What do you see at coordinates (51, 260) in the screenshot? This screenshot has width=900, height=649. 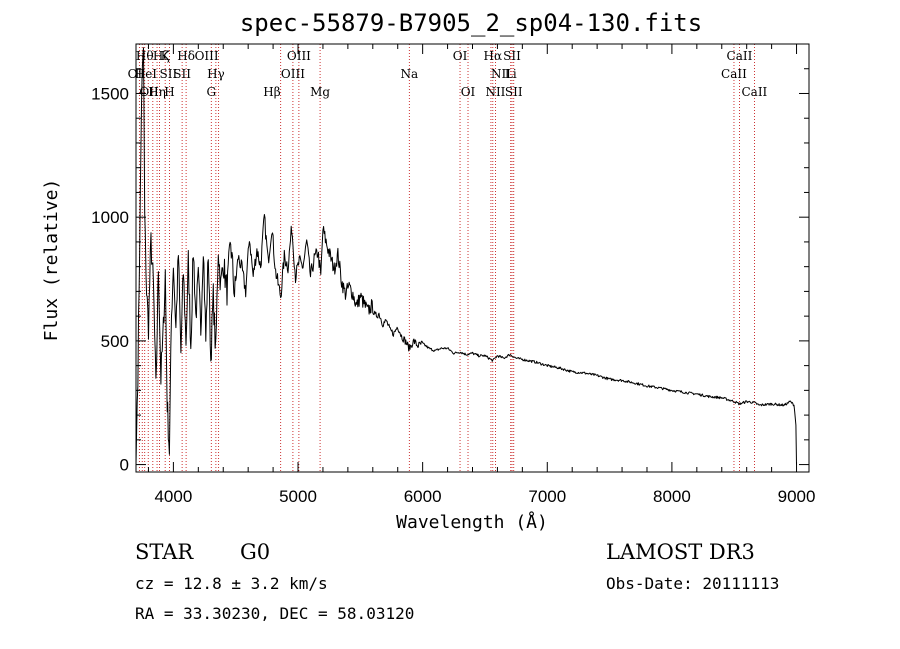 I see `y-axis-label: Flux (relative)` at bounding box center [51, 260].